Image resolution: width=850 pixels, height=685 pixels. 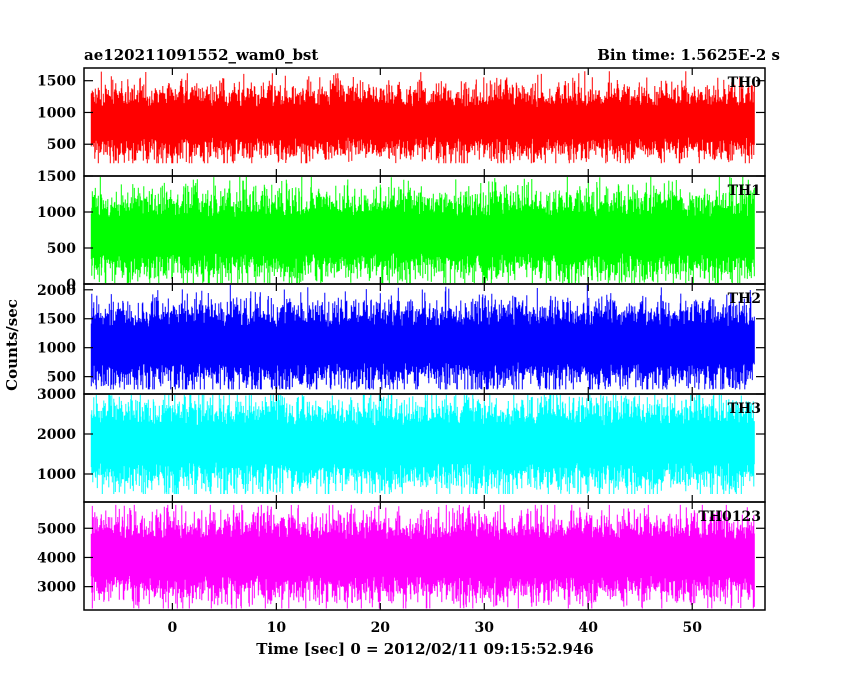 I want to click on panel-label-th0123: TH0123, so click(x=729, y=517).